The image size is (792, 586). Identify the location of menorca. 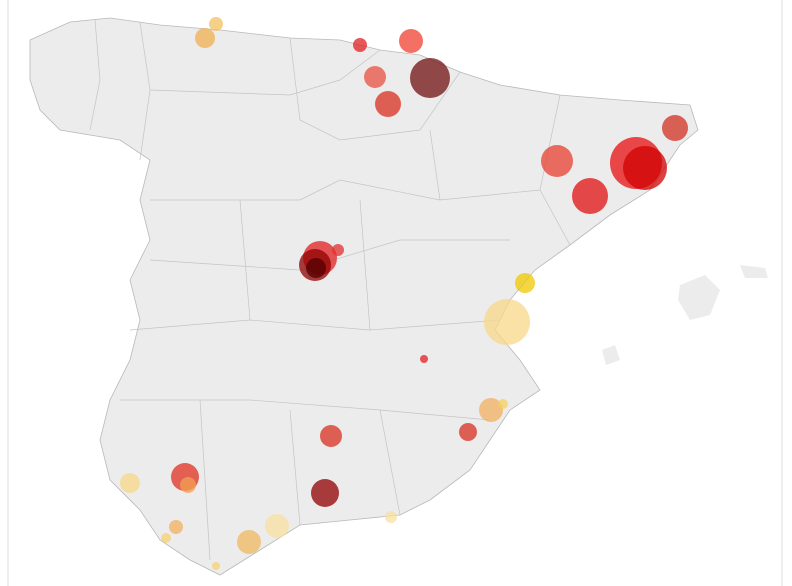
(754, 271).